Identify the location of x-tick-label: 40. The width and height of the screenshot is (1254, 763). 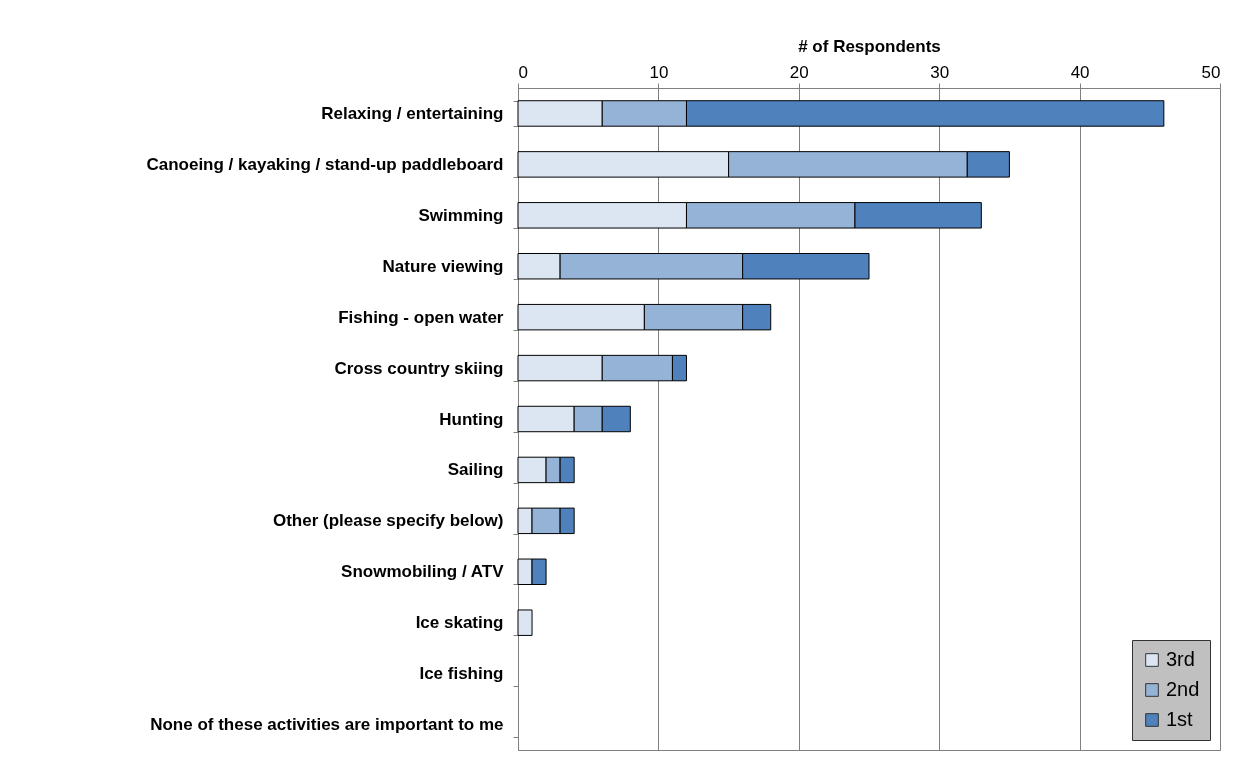
(1080, 72).